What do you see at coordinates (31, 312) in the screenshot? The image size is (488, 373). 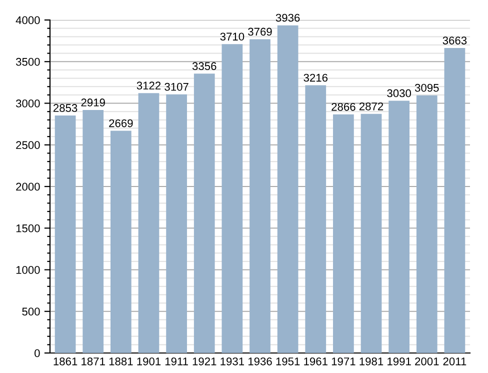 I see `y-tick-label: 500` at bounding box center [31, 312].